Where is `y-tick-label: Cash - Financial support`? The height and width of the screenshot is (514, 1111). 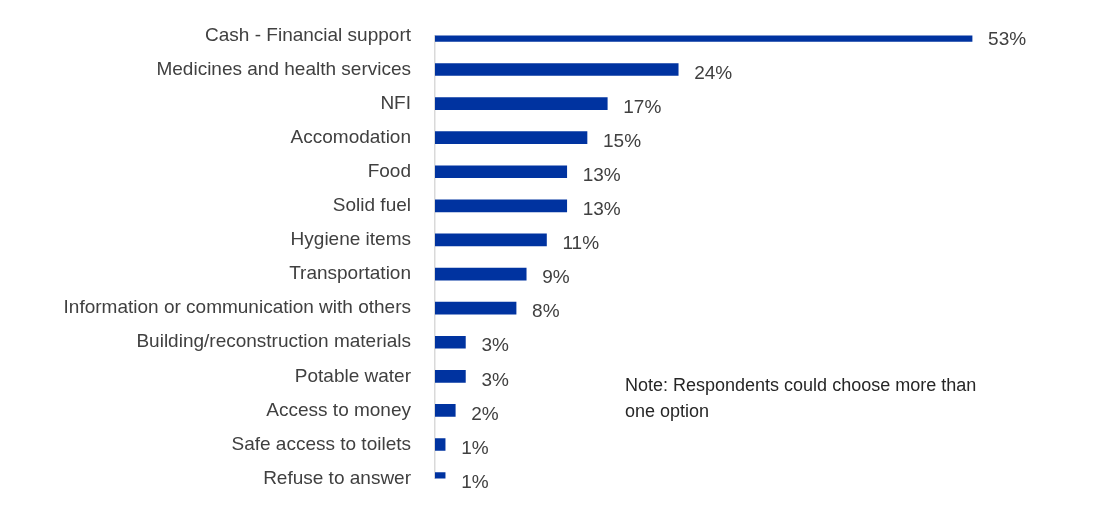
y-tick-label: Cash - Financial support is located at coordinates (308, 34).